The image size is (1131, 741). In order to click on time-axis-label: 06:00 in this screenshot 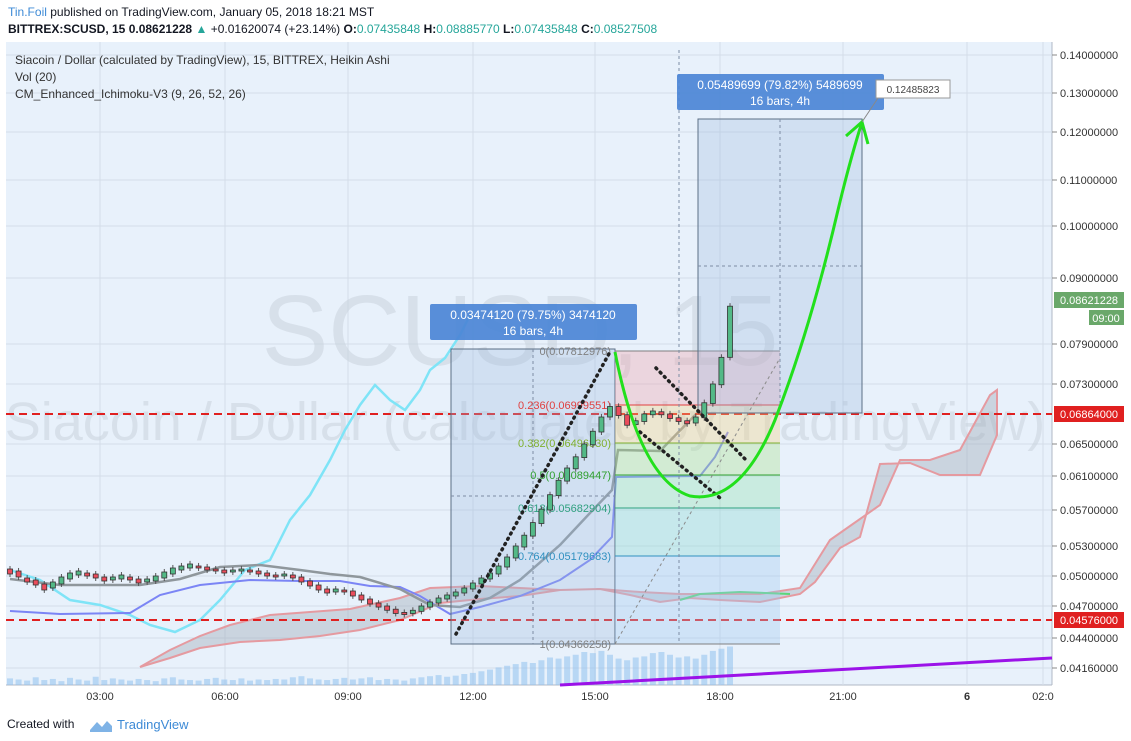, I will do `click(225, 697)`.